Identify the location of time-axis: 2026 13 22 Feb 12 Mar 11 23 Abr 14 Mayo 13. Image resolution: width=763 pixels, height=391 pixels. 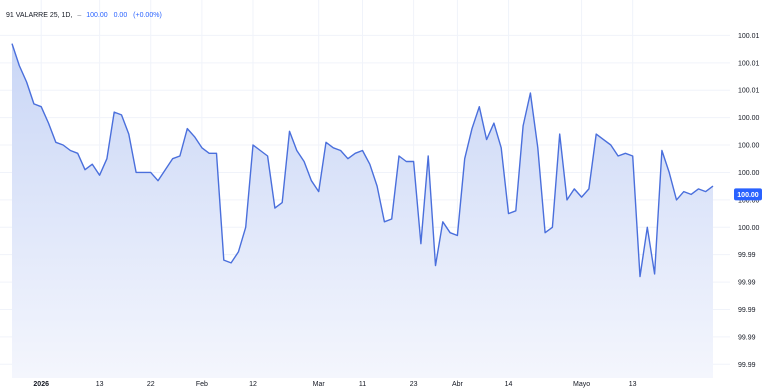
(334, 384).